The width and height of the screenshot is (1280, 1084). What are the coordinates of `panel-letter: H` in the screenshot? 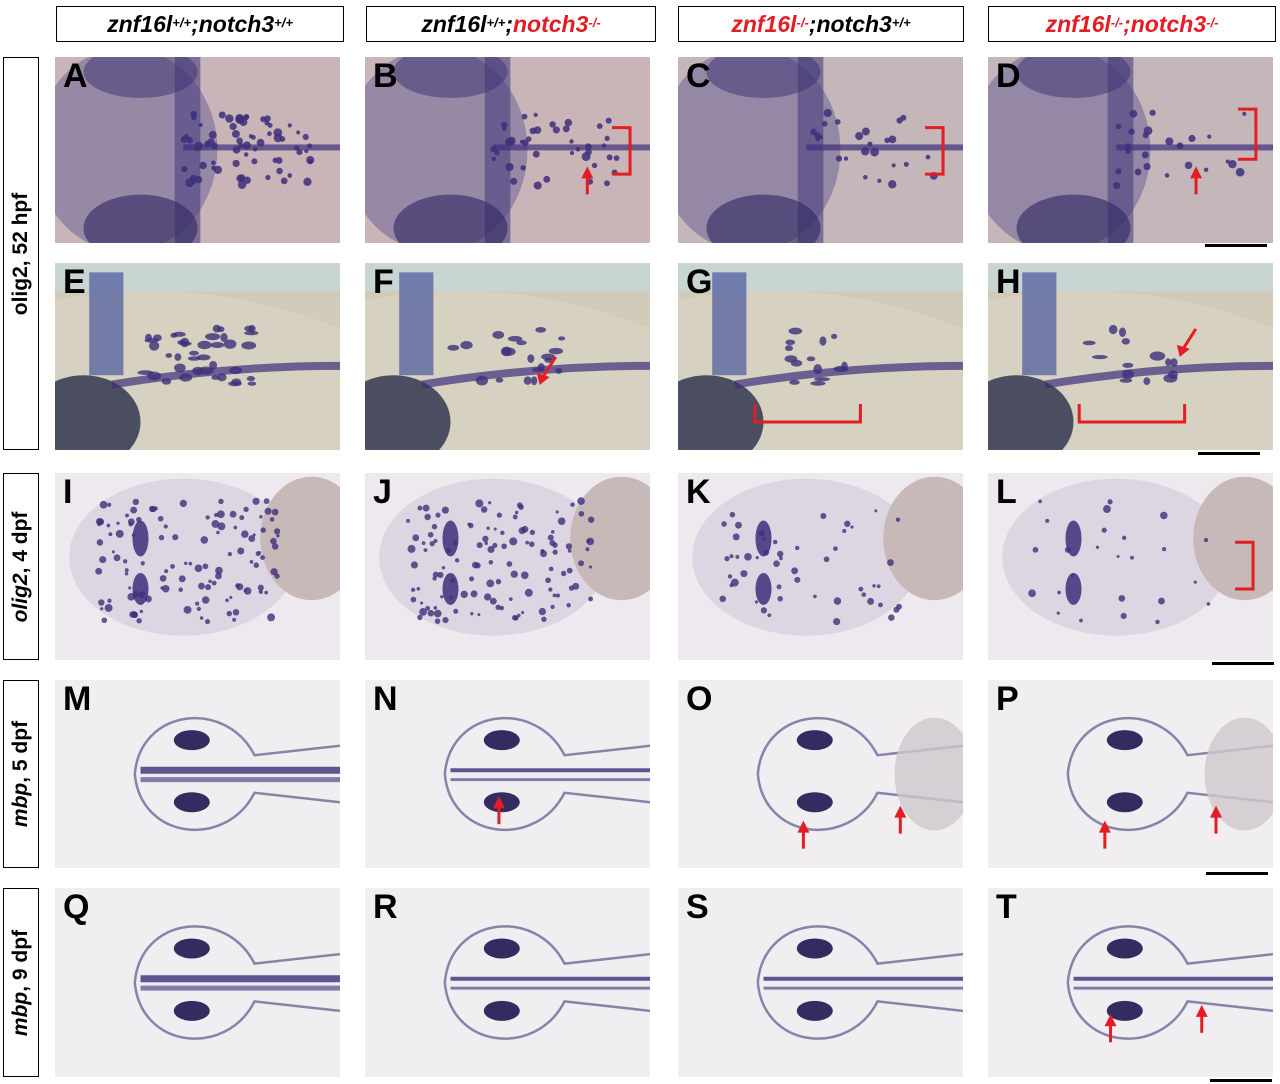 It's located at (1008, 282).